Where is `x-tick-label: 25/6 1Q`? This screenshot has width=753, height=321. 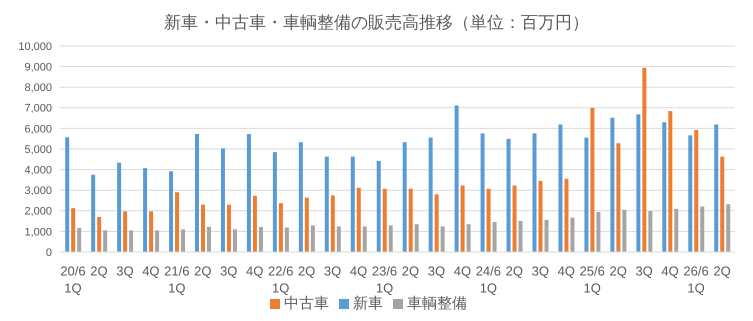 x-tick-label: 25/6 1Q is located at coordinates (592, 280).